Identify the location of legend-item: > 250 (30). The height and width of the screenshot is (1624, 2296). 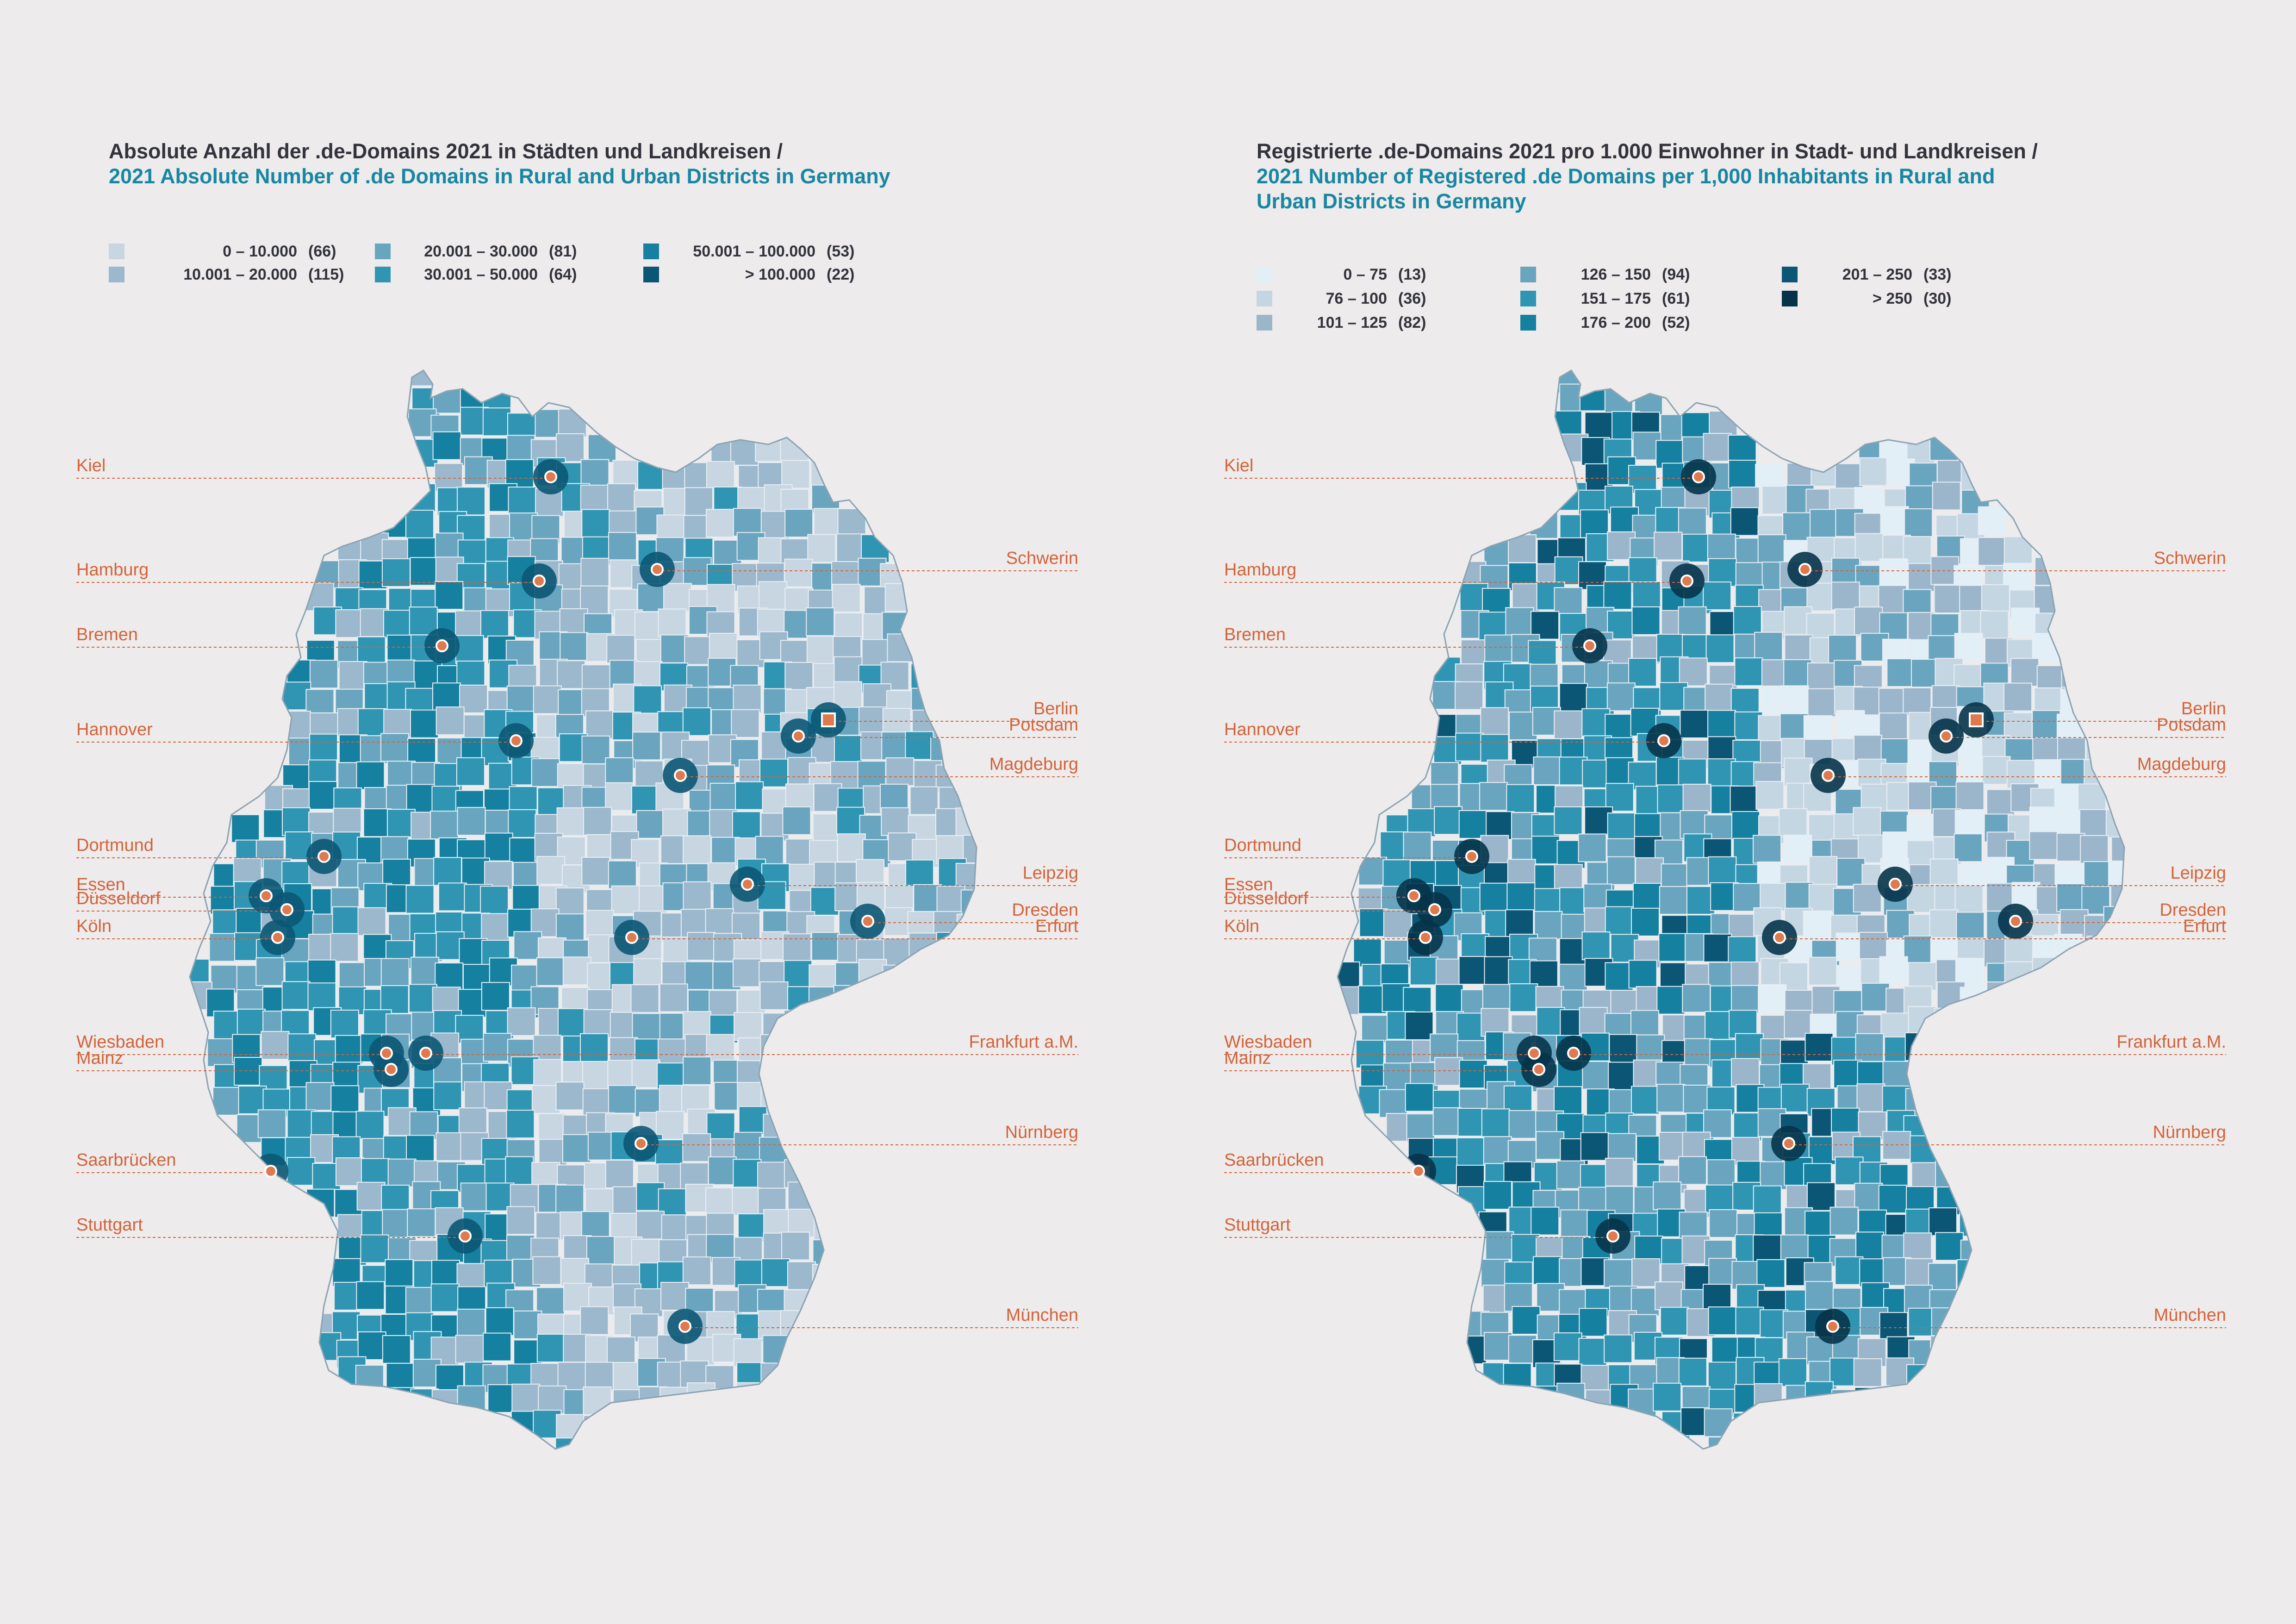
(1866, 298).